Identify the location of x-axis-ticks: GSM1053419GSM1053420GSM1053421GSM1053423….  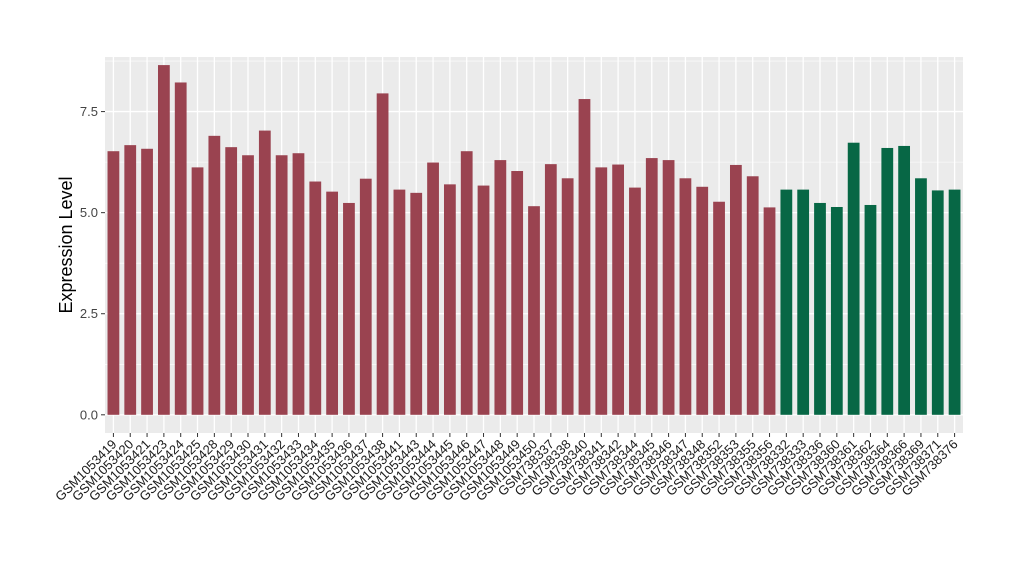
(506, 468).